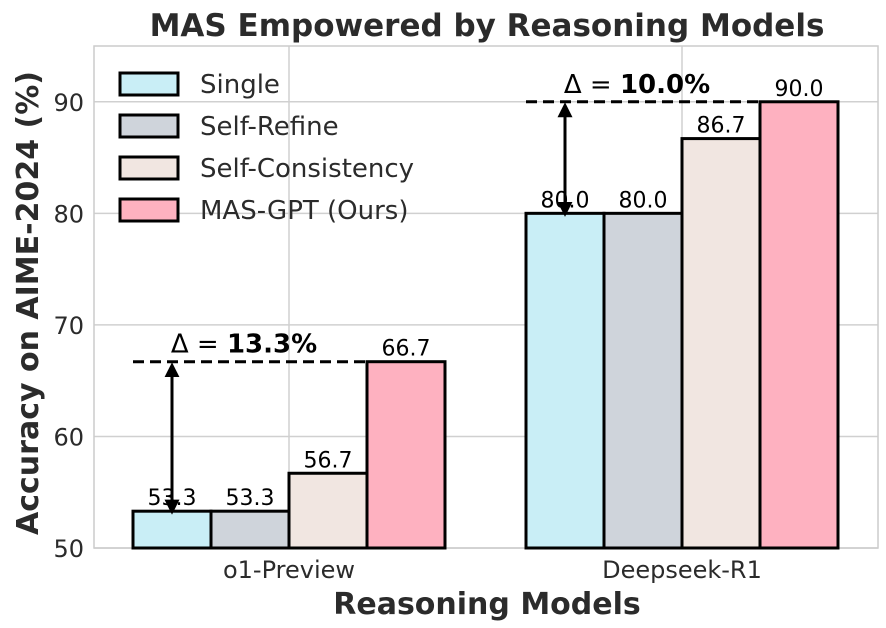  I want to click on y-tick-label: 50, so click(68, 549).